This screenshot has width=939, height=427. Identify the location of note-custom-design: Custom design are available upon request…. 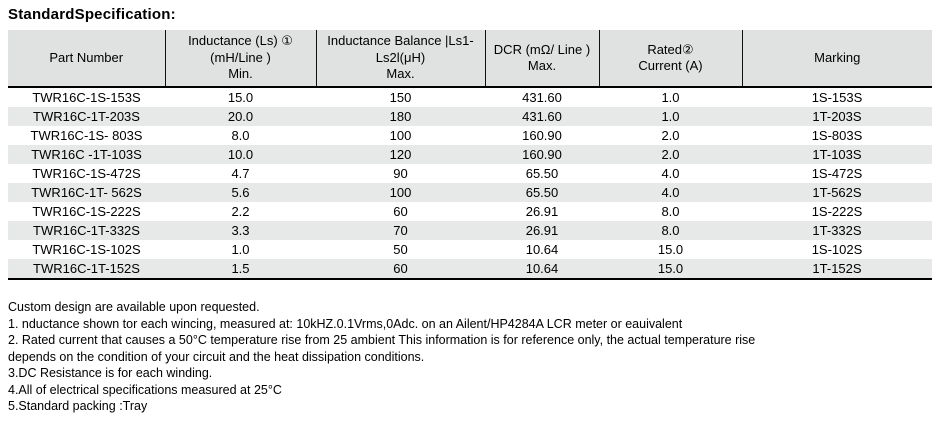
(134, 307).